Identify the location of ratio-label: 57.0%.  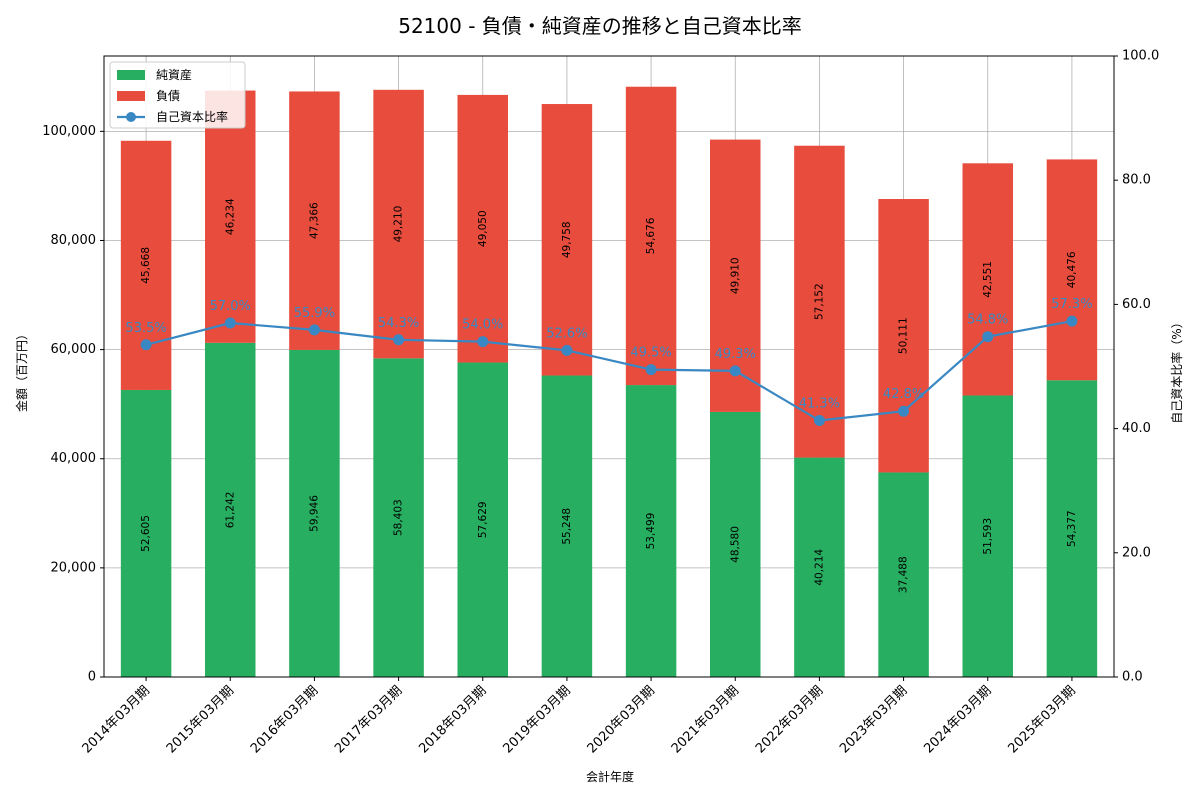
(230, 306).